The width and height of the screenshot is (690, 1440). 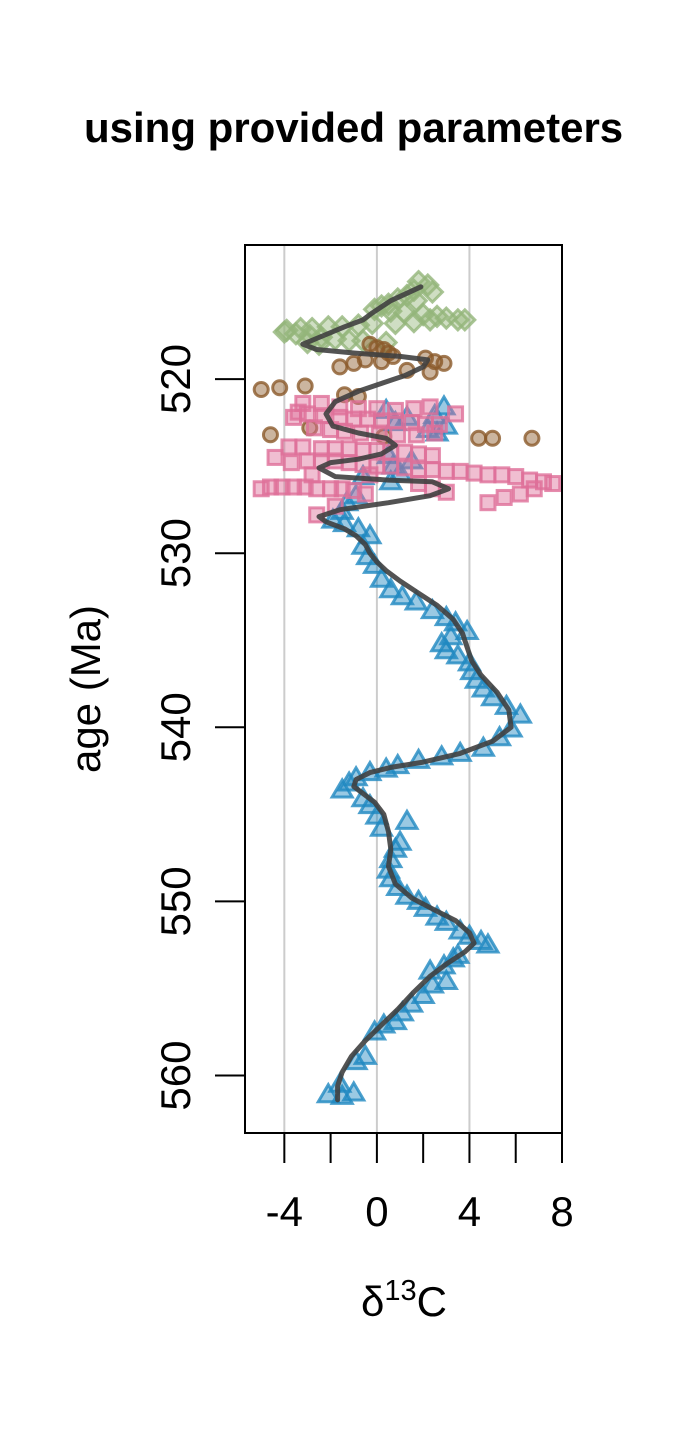 I want to click on series-group, so click(x=407, y=459).